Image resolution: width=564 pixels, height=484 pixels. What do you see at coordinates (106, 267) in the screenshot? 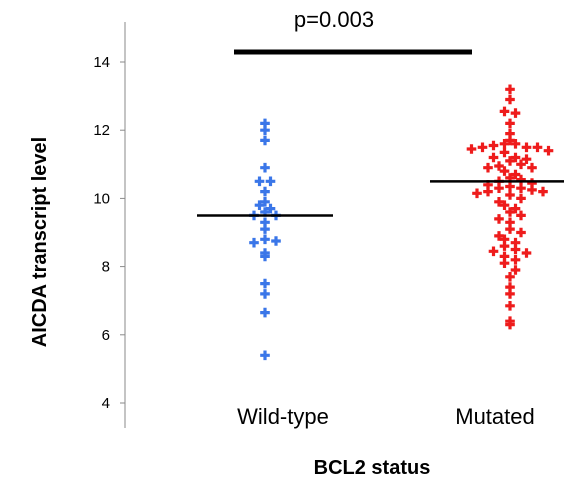
I see `y-tick-label: 8` at bounding box center [106, 267].